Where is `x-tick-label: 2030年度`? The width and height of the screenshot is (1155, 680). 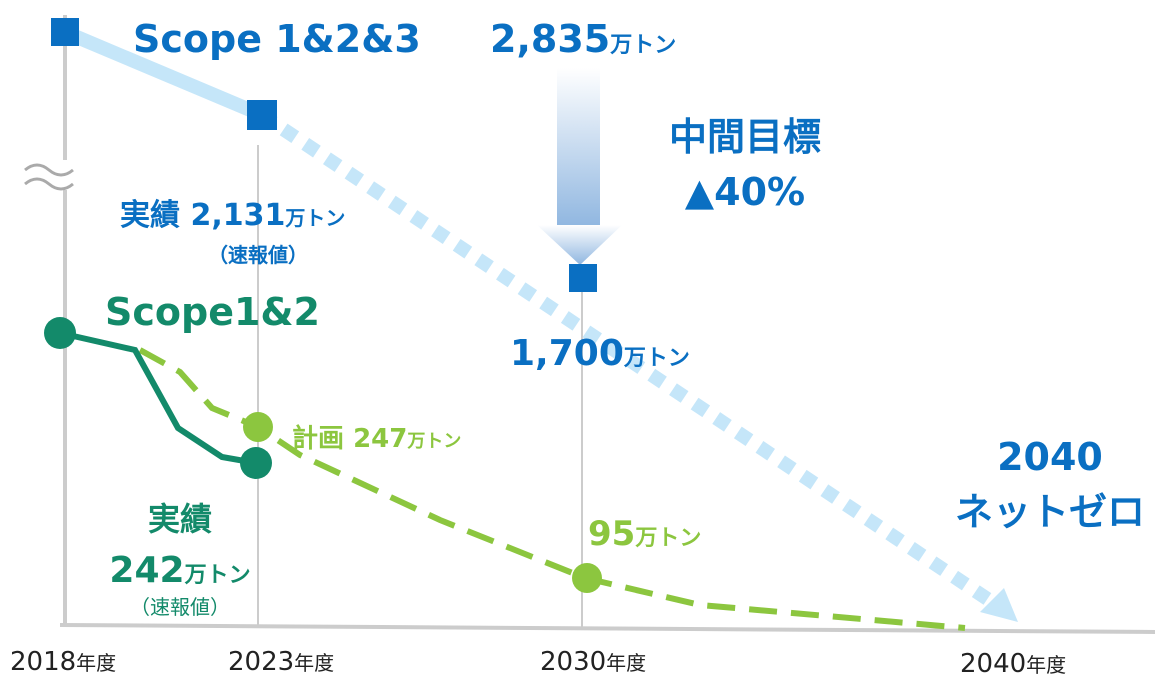
x-tick-label: 2030年度 is located at coordinates (593, 662).